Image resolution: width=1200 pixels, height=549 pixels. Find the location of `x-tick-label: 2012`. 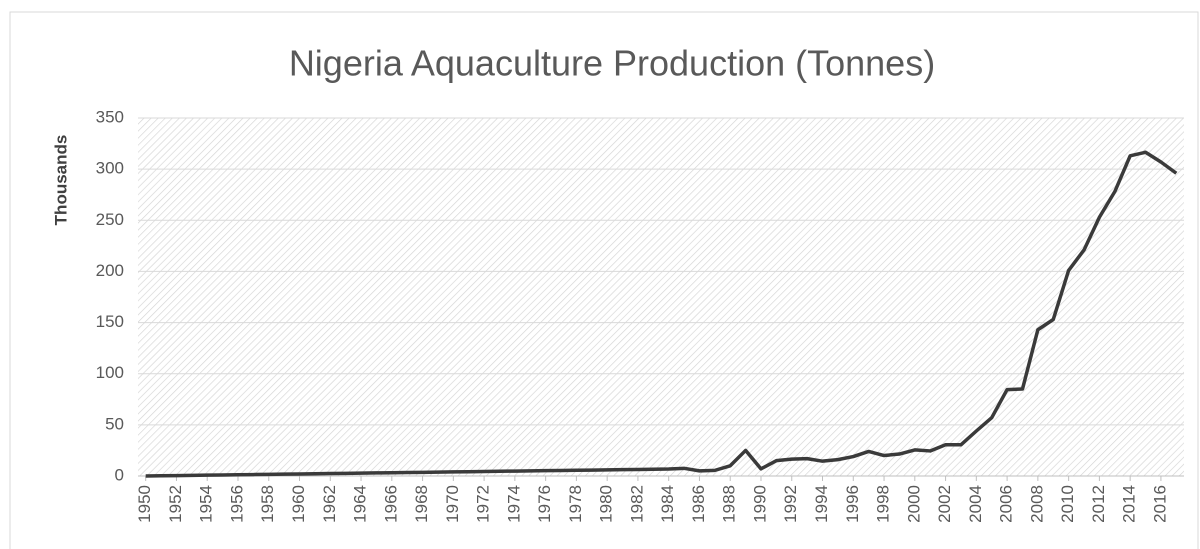

x-tick-label: 2012 is located at coordinates (1098, 504).